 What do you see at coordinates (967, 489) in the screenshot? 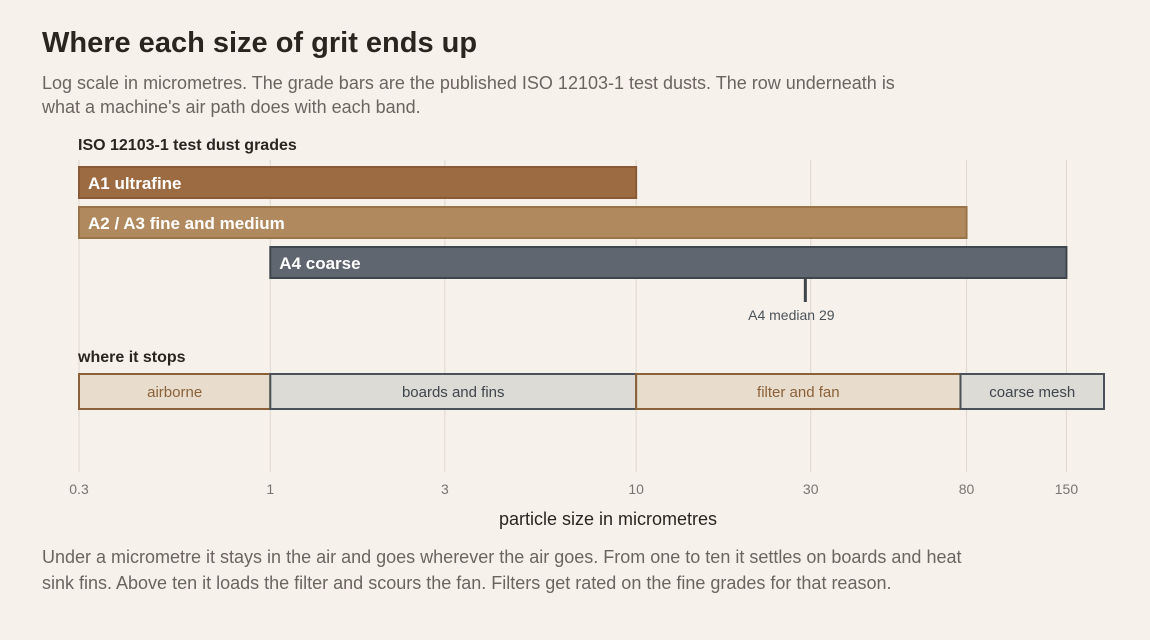
I see `x-tick-label: 80` at bounding box center [967, 489].